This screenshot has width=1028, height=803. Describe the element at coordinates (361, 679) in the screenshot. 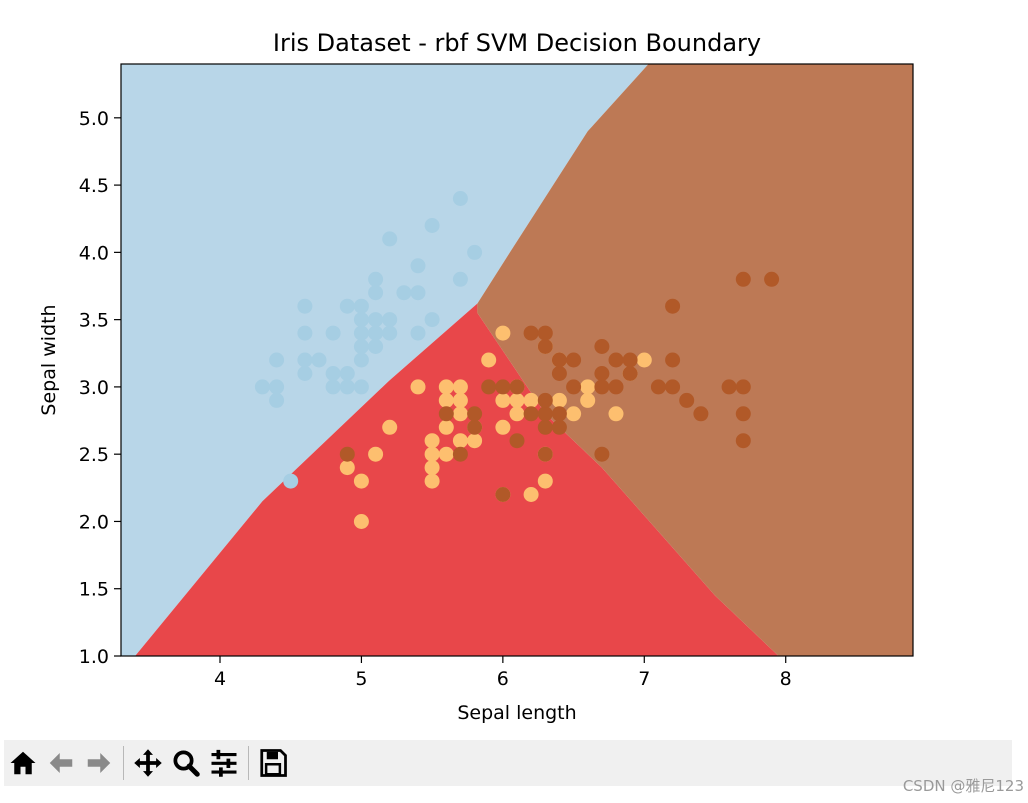

I see `x-tick-label: 5` at that location.